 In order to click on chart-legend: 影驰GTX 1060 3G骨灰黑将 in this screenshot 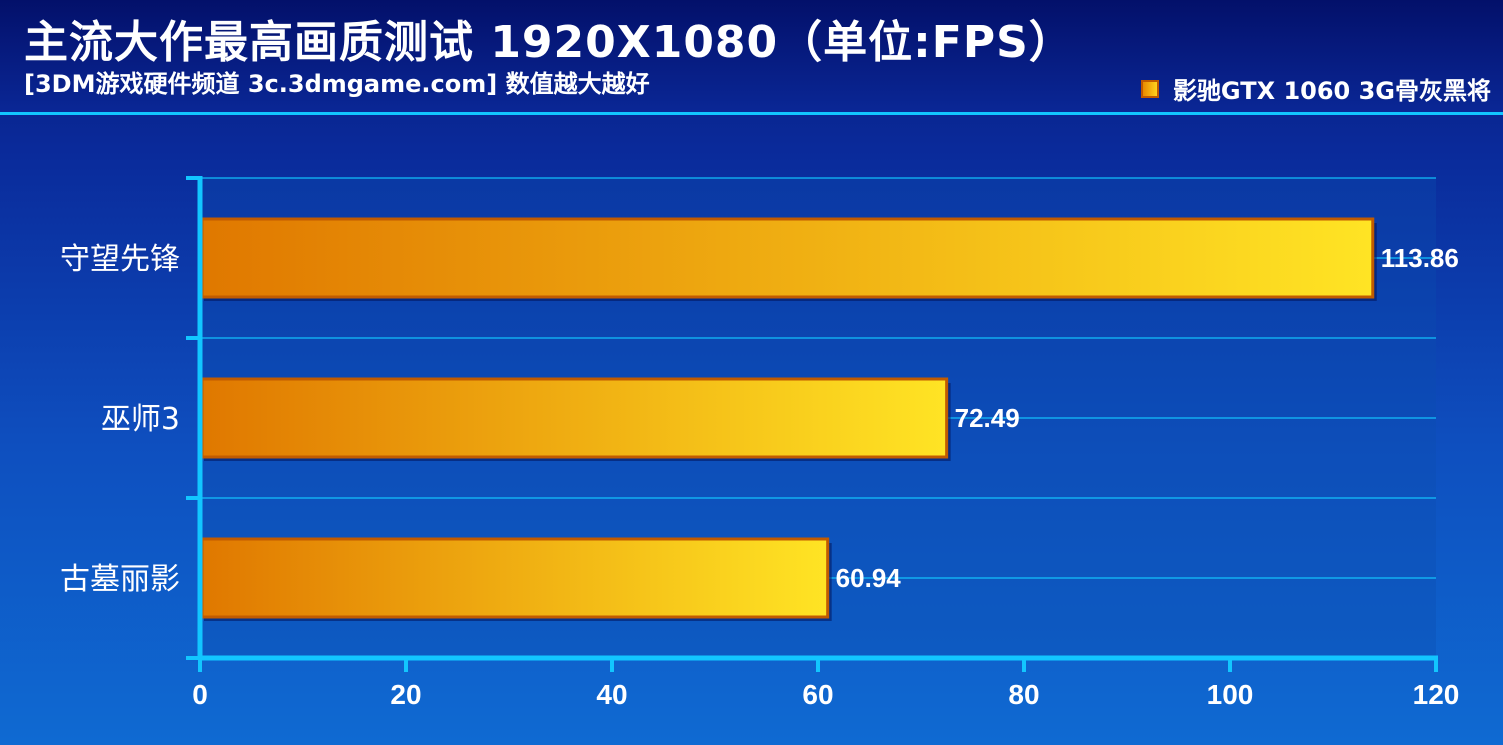, I will do `click(1315, 88)`.